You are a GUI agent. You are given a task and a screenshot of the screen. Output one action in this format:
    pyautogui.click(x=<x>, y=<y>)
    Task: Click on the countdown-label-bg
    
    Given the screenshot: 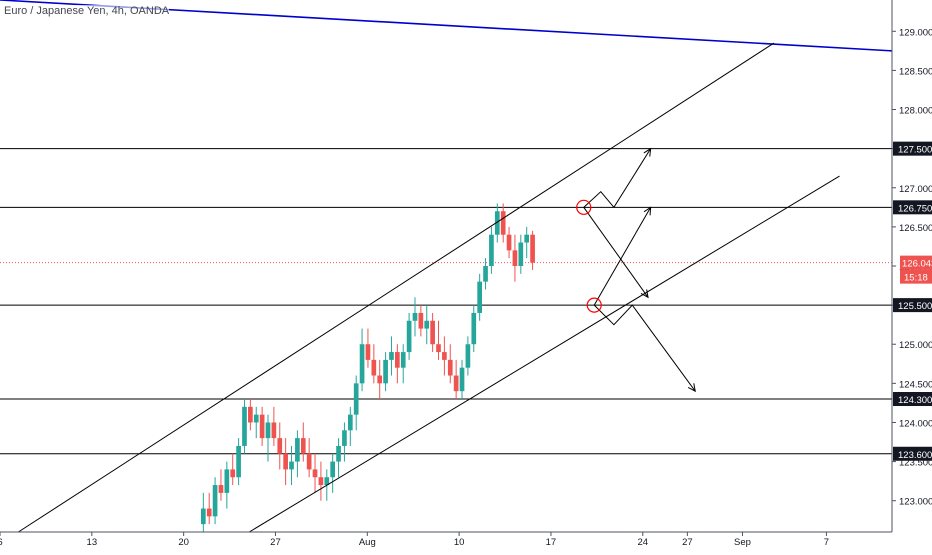 What is the action you would take?
    pyautogui.click(x=916, y=276)
    